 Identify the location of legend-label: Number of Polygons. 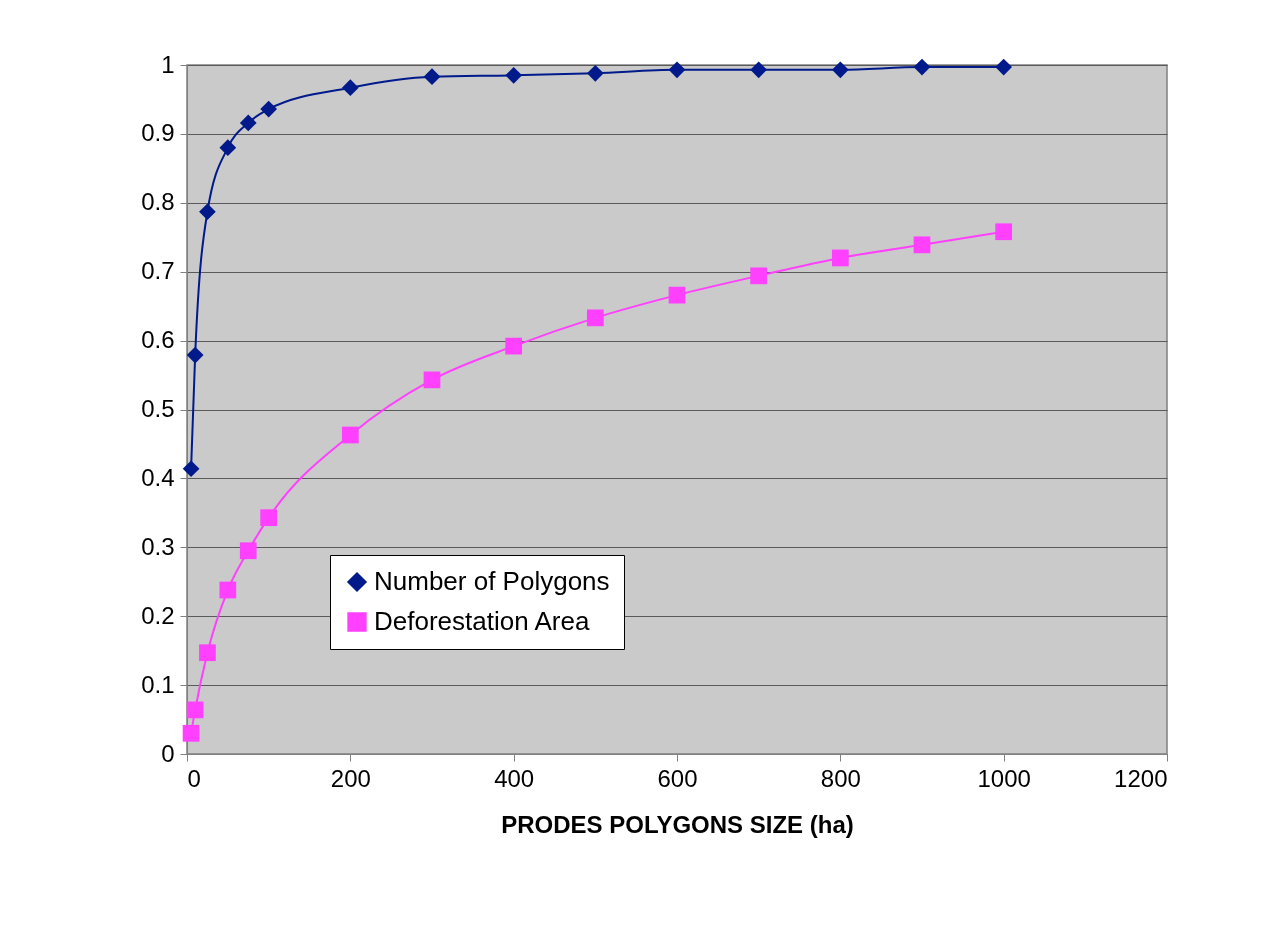
(492, 581).